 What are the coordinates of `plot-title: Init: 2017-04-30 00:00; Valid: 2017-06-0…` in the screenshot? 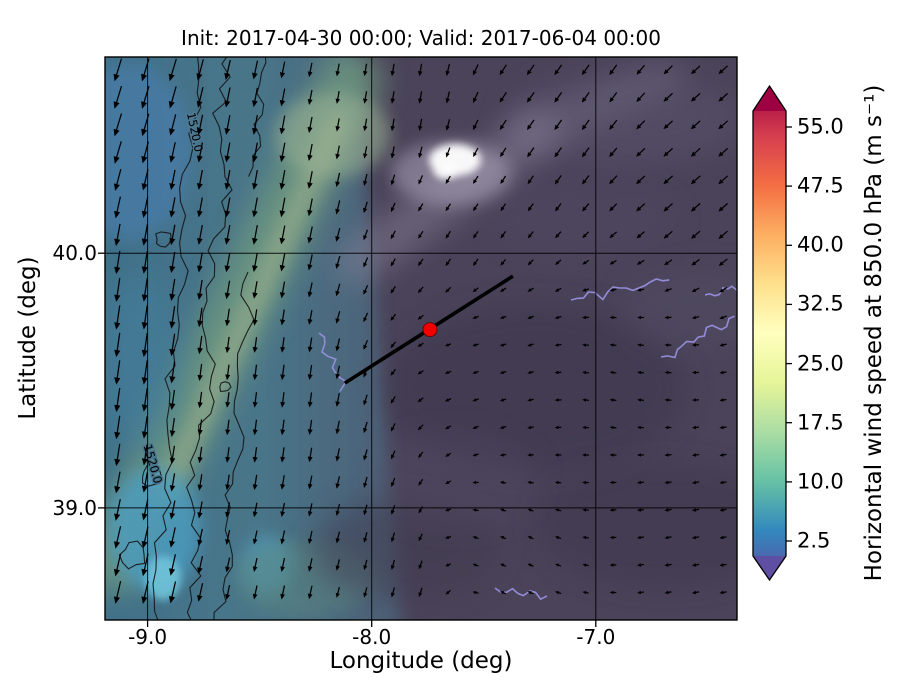 It's located at (421, 38).